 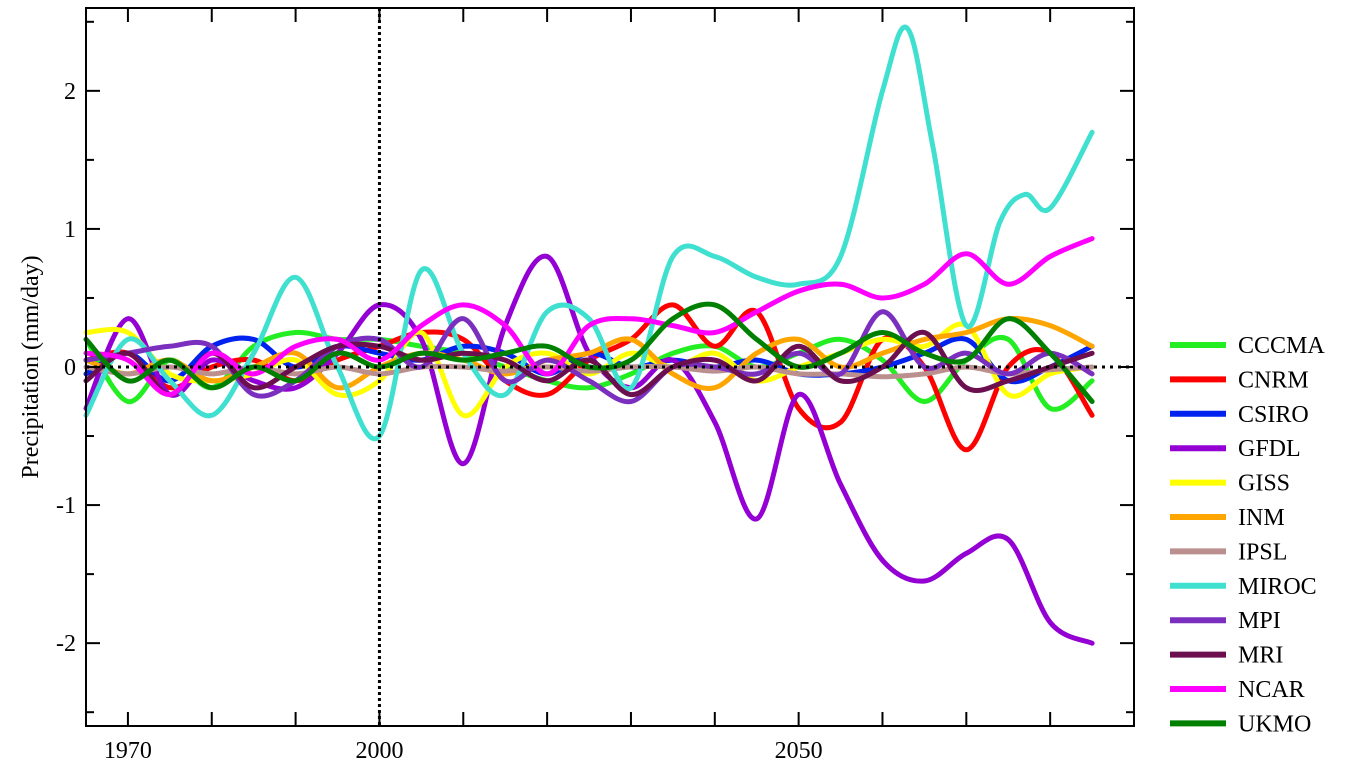 What do you see at coordinates (1225, 621) in the screenshot?
I see `legend-item-mpi: MPI` at bounding box center [1225, 621].